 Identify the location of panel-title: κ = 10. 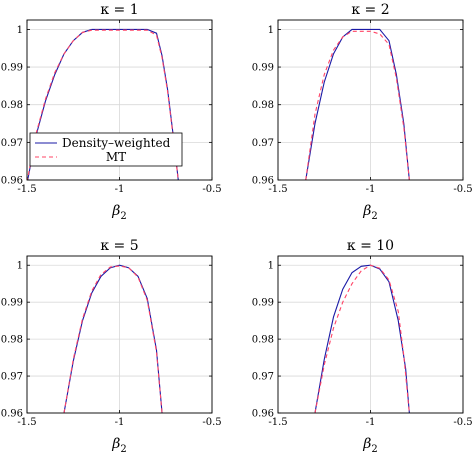
(370, 246).